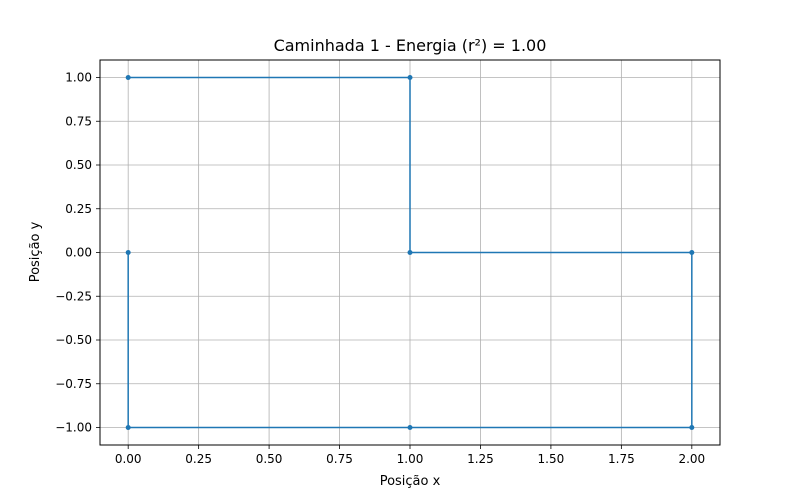 This screenshot has height=504, width=800. I want to click on chart-title: Caminhada 1 - Energia (r²) = 1.00, so click(410, 45).